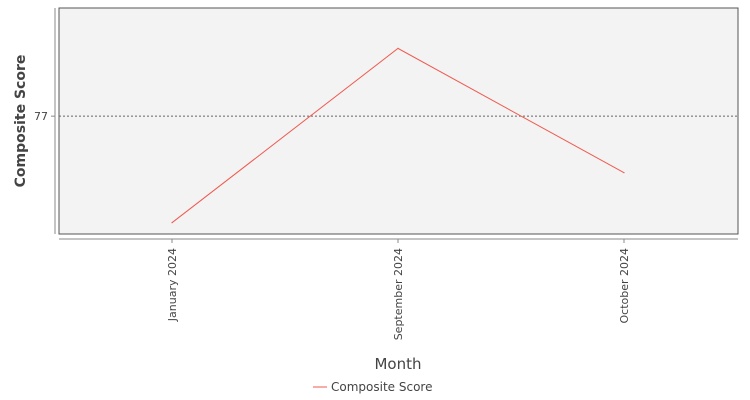 This screenshot has width=750, height=400. Describe the element at coordinates (21, 121) in the screenshot. I see `y-axis-title: Composite Score` at that location.